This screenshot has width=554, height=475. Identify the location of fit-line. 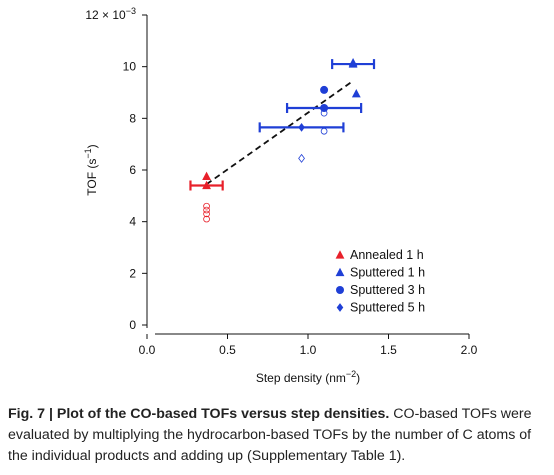
(280, 132).